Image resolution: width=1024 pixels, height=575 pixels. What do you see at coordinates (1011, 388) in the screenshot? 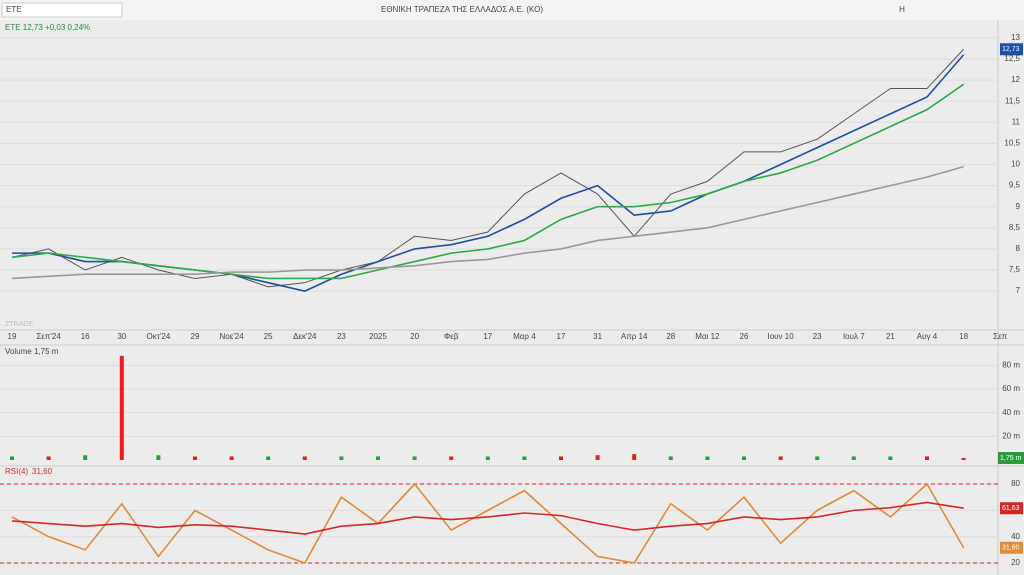
I see `y-tick-label: 60 m` at bounding box center [1011, 388].